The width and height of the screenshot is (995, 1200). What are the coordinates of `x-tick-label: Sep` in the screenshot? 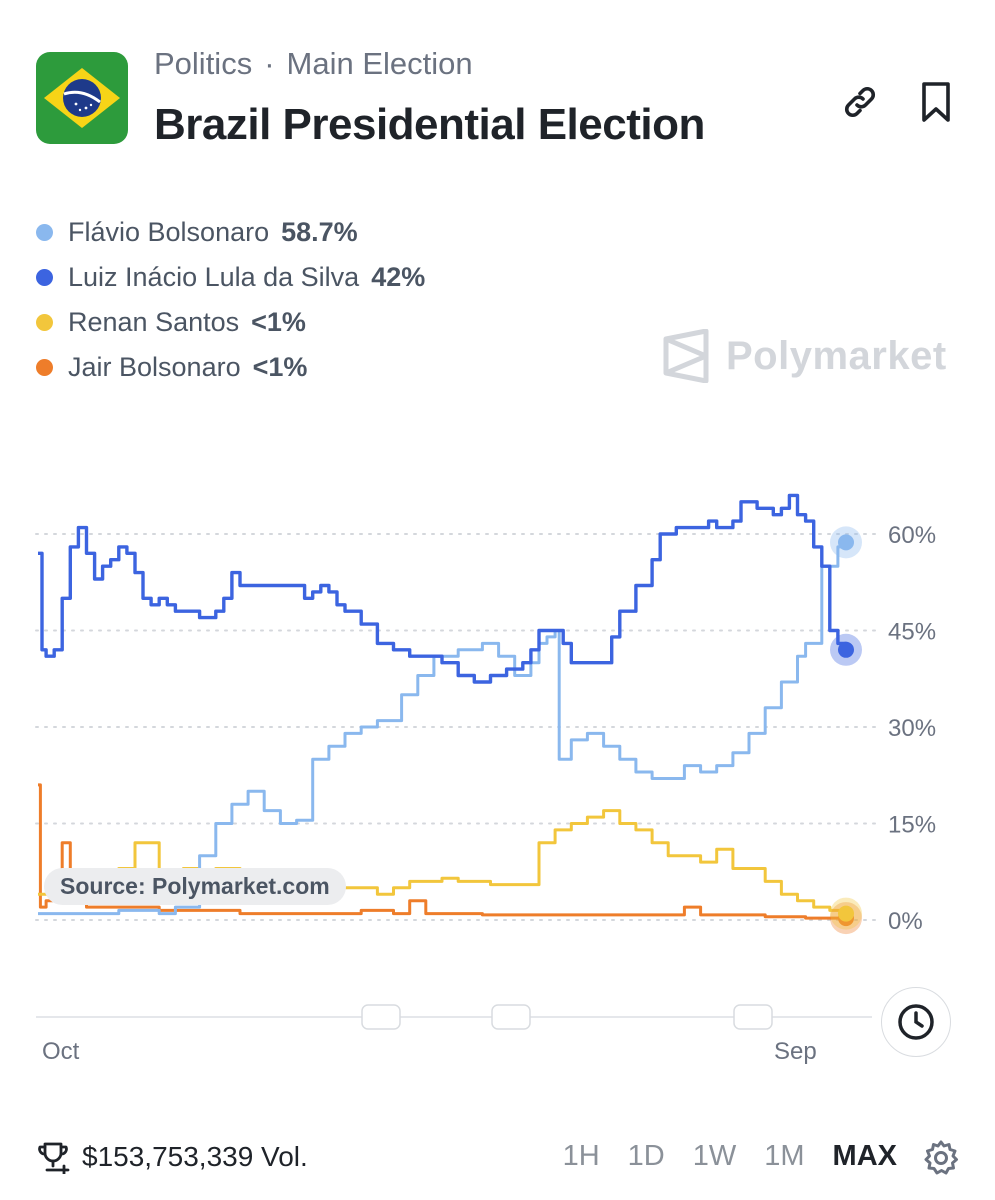 It's located at (795, 1051).